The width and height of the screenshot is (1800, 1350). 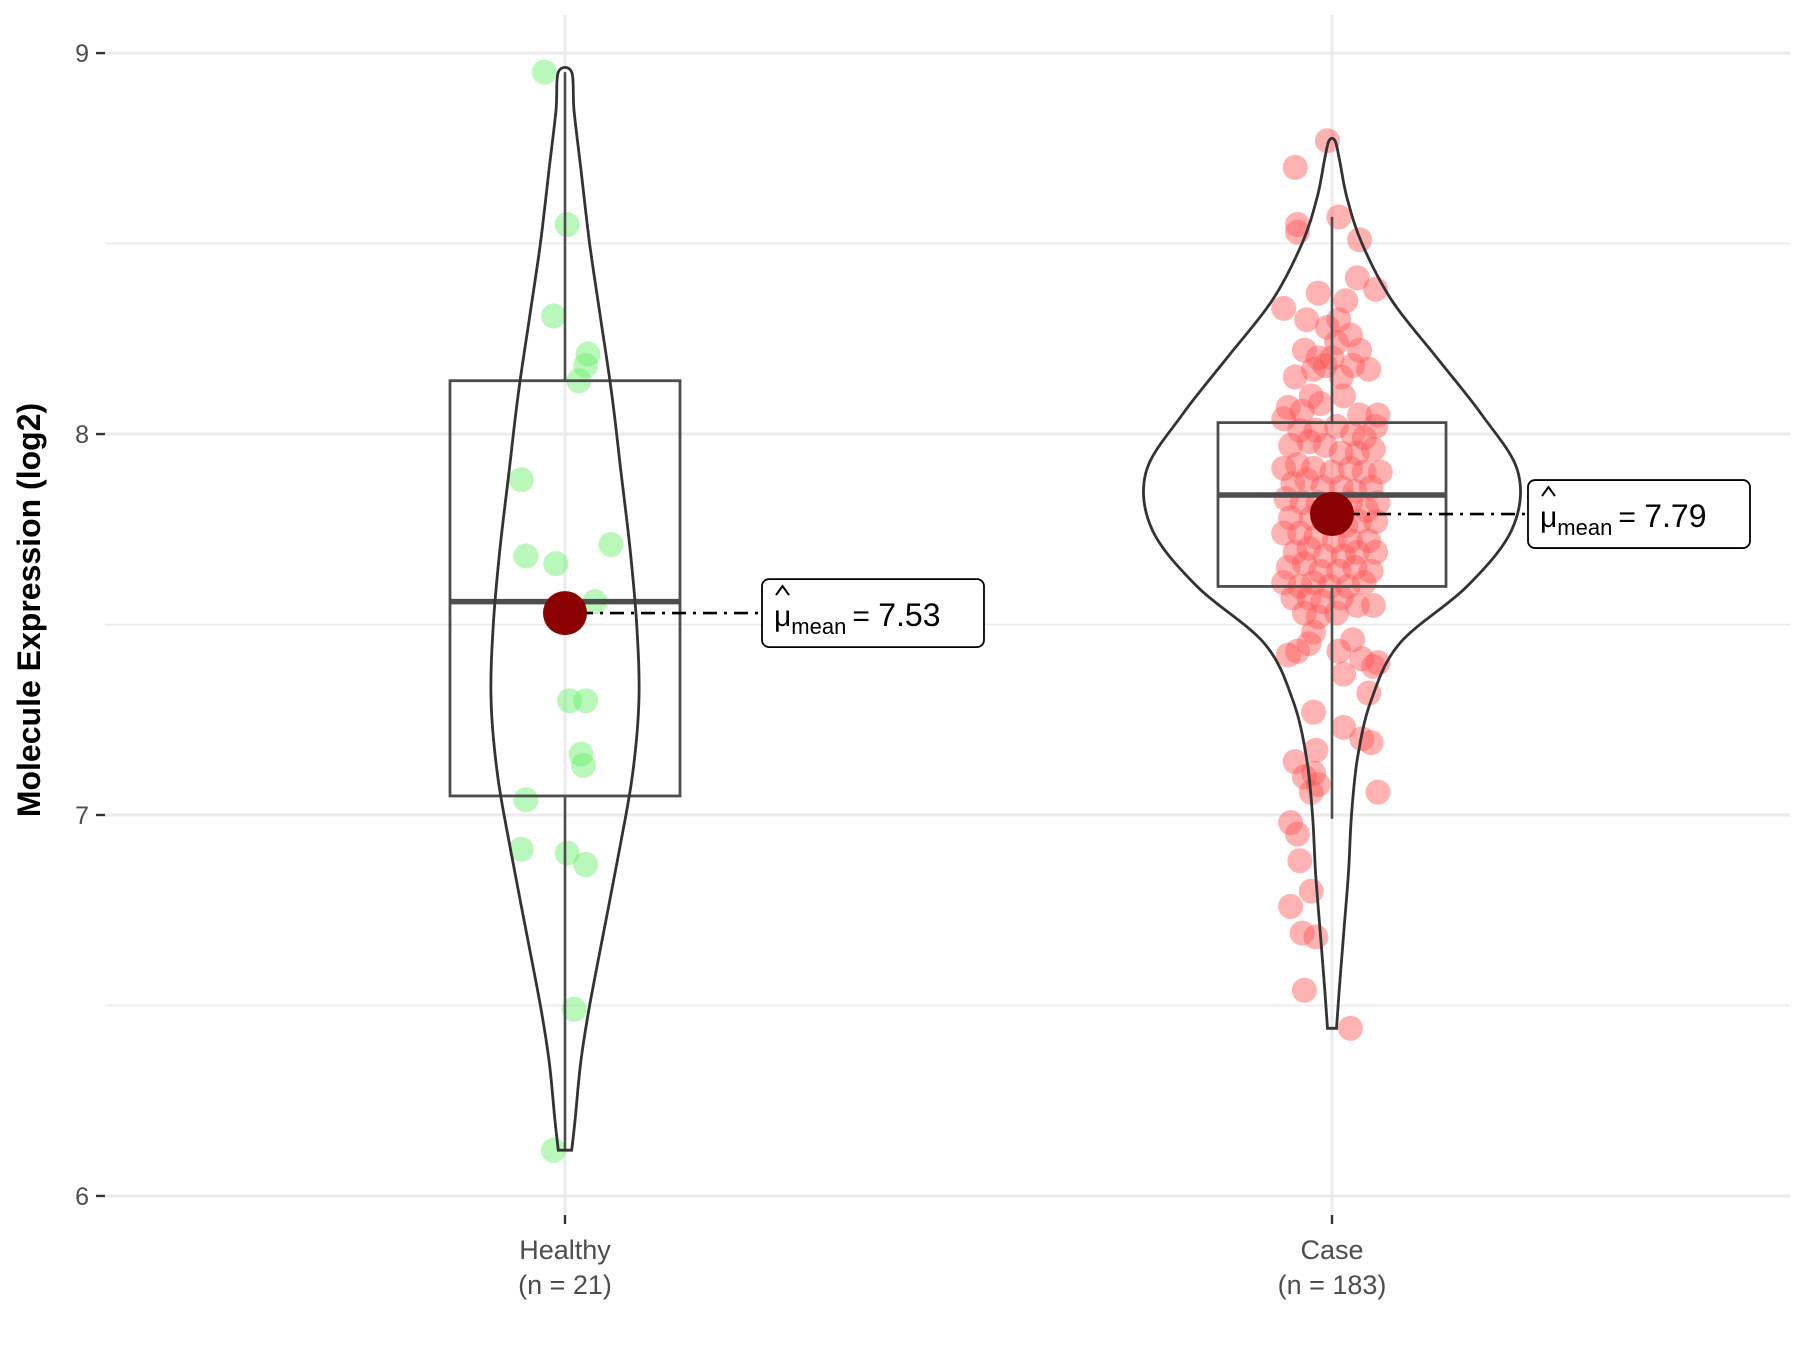 What do you see at coordinates (565, 1285) in the screenshot?
I see `category-n-label: (n = 21)` at bounding box center [565, 1285].